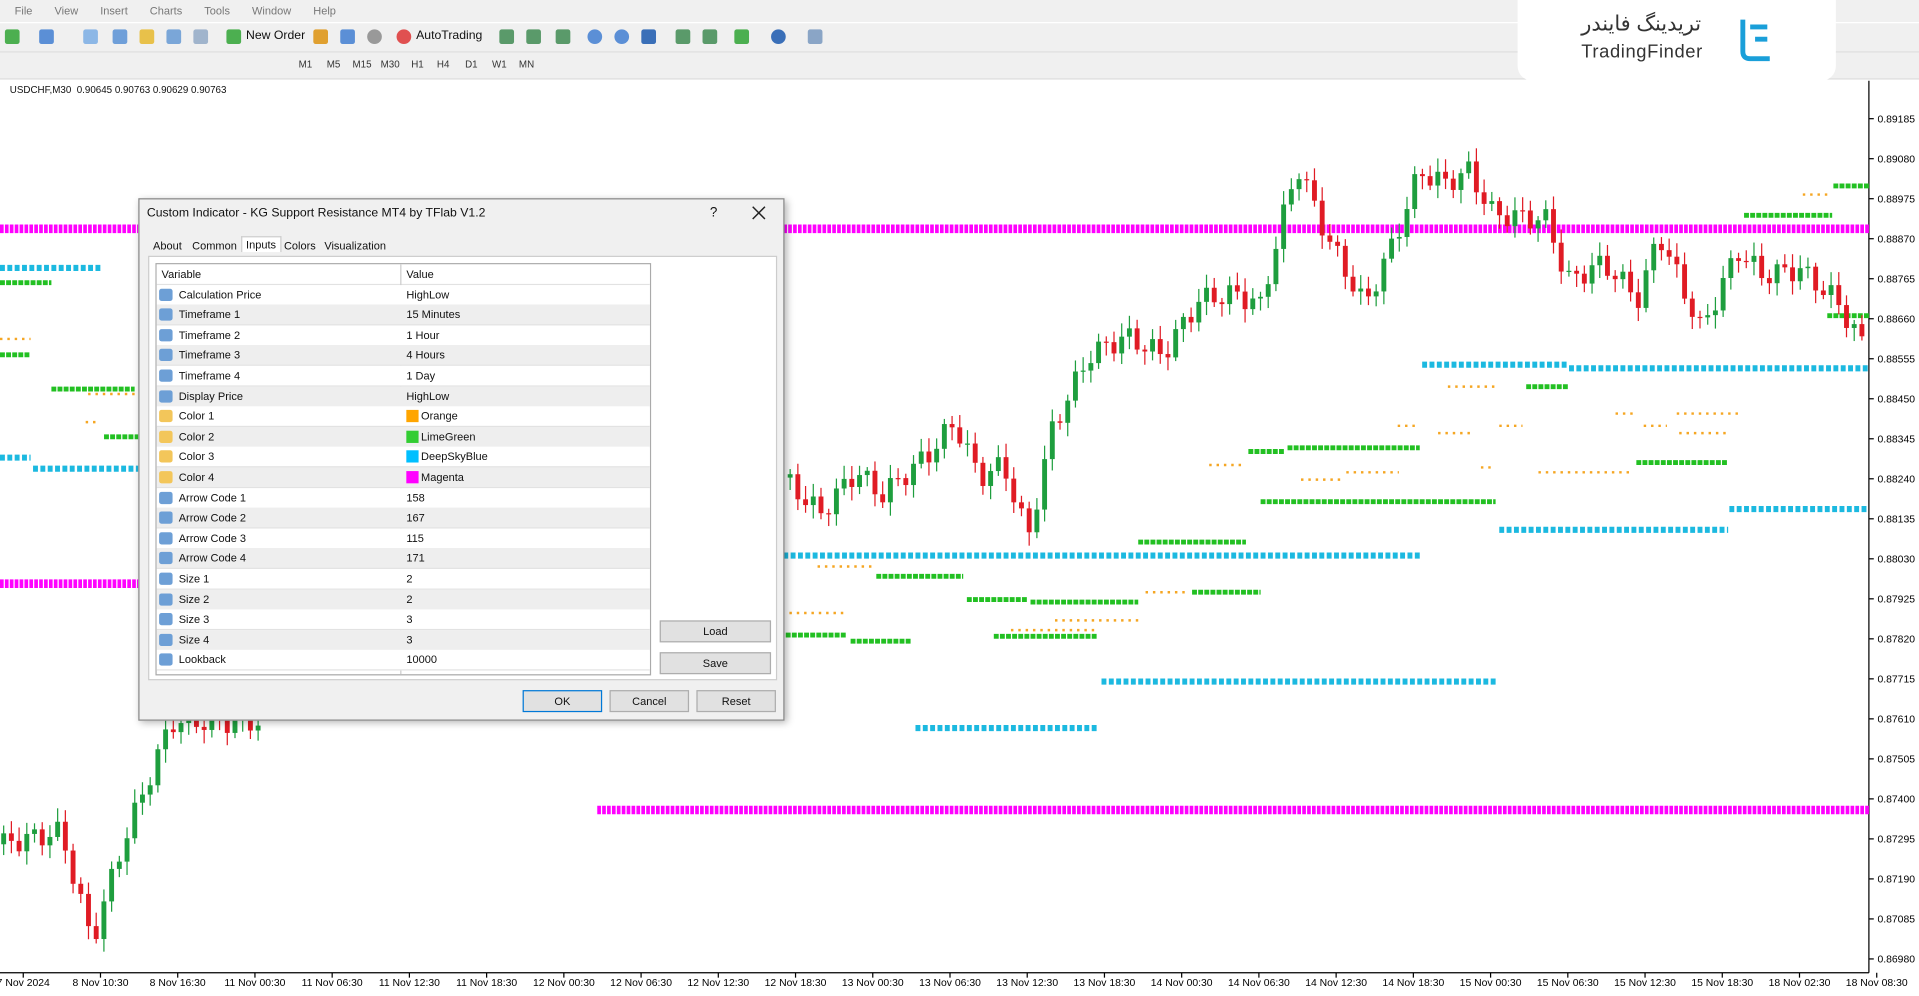  I want to click on table-row: Display Price HighLow, so click(403, 396).